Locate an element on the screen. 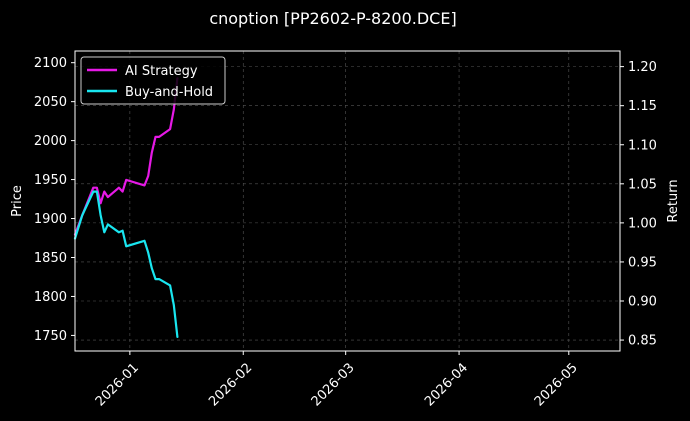 This screenshot has width=690, height=421. y-left-tick-label: 2100 is located at coordinates (50, 63).